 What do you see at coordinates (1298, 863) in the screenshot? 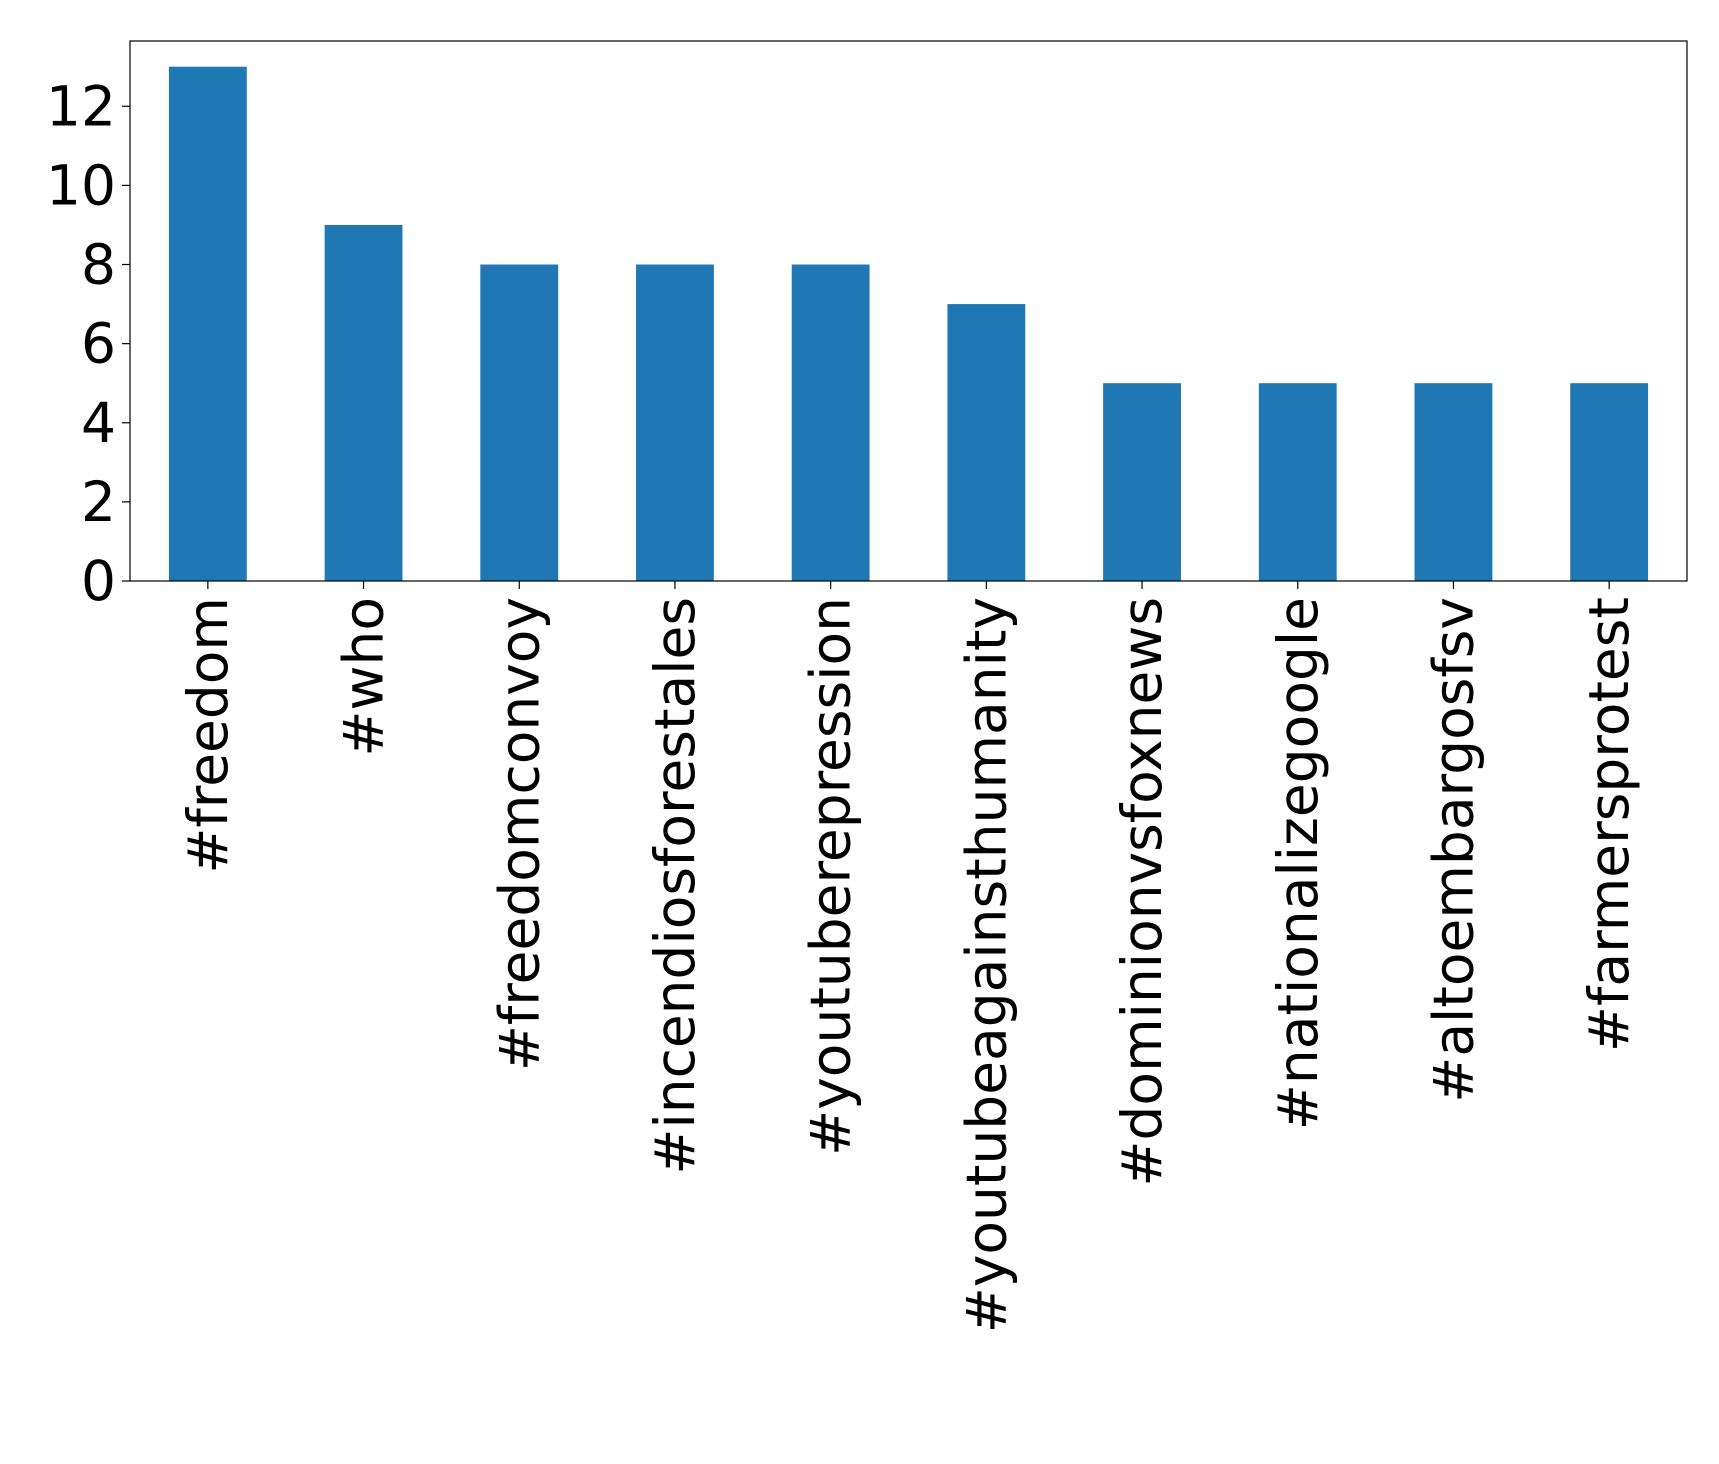
I see `x-tick-label: #nationalizegoogle` at bounding box center [1298, 863].